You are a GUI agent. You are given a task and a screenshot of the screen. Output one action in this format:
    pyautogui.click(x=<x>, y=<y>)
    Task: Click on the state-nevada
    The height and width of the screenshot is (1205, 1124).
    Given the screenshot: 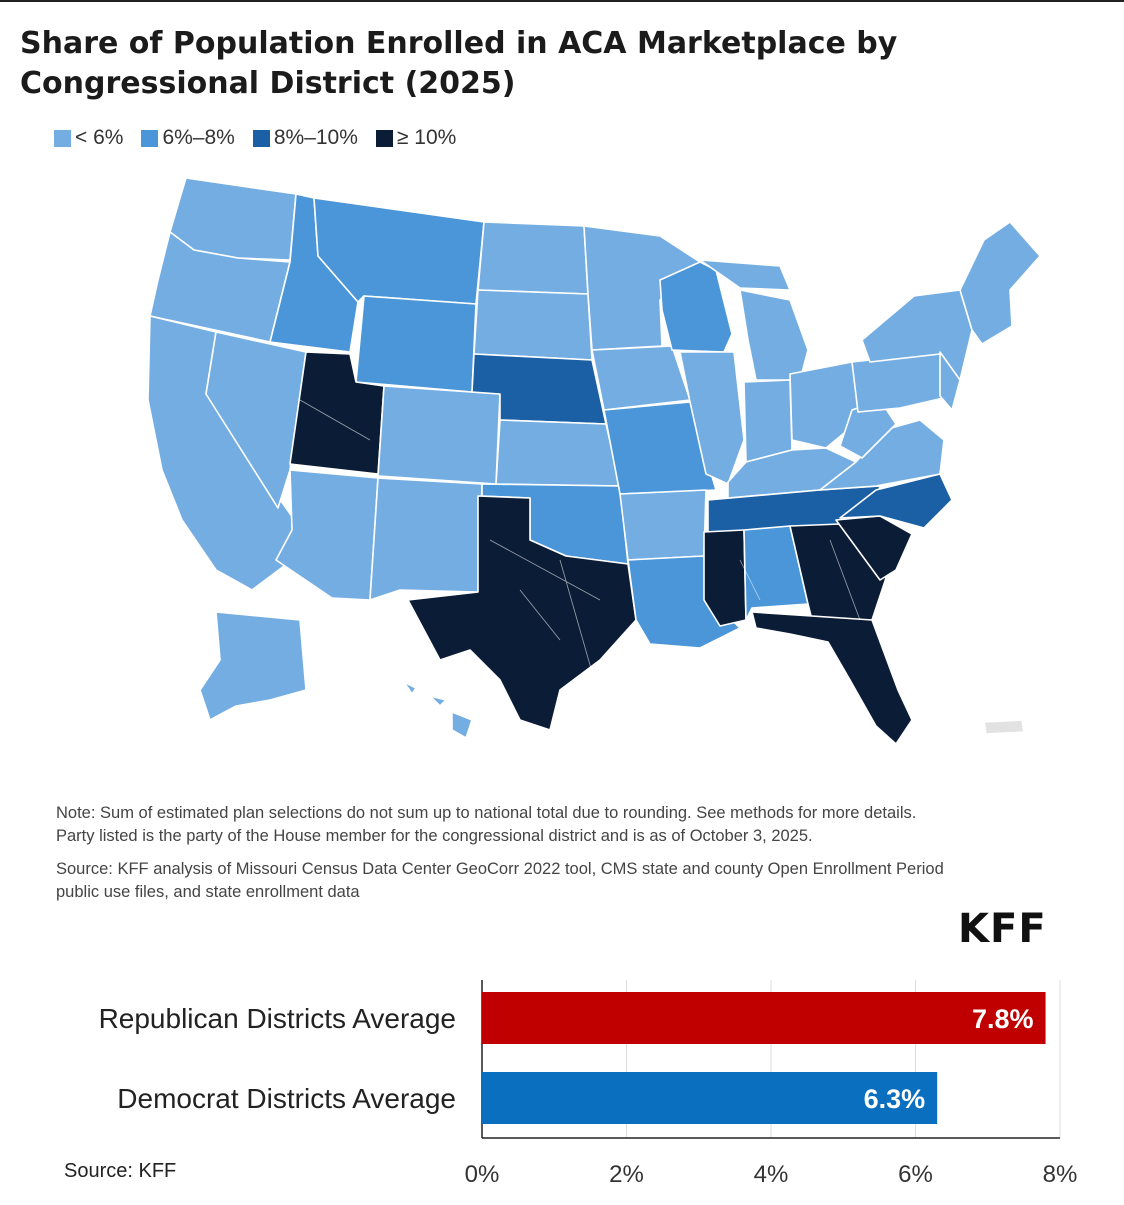 What is the action you would take?
    pyautogui.click(x=256, y=420)
    